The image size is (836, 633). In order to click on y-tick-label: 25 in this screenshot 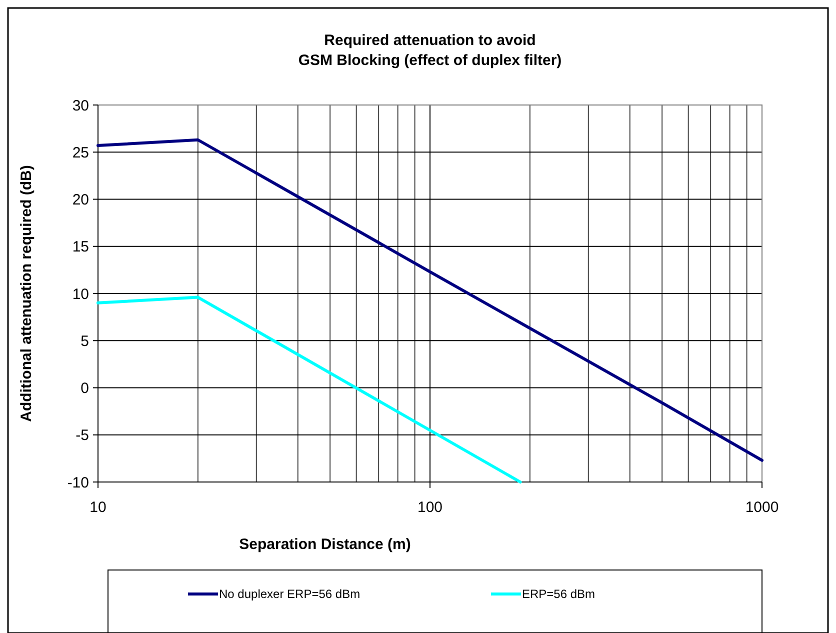, I will do `click(80, 153)`.